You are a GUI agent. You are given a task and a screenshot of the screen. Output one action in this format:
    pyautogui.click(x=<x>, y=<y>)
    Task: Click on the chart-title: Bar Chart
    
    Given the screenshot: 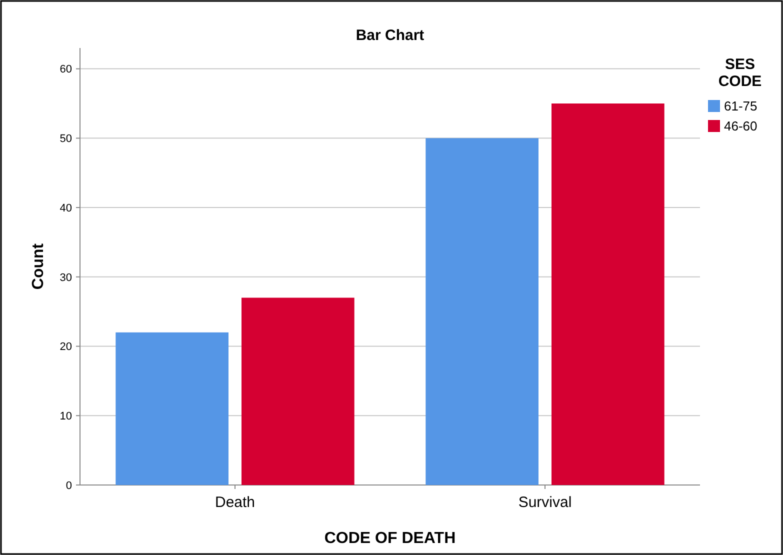 What is the action you would take?
    pyautogui.click(x=390, y=35)
    